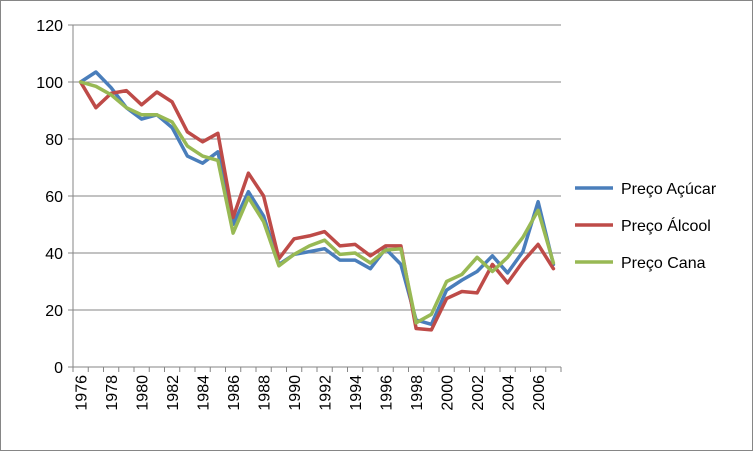 Image resolution: width=753 pixels, height=455 pixels. I want to click on x-tick-label: 1976, so click(82, 393).